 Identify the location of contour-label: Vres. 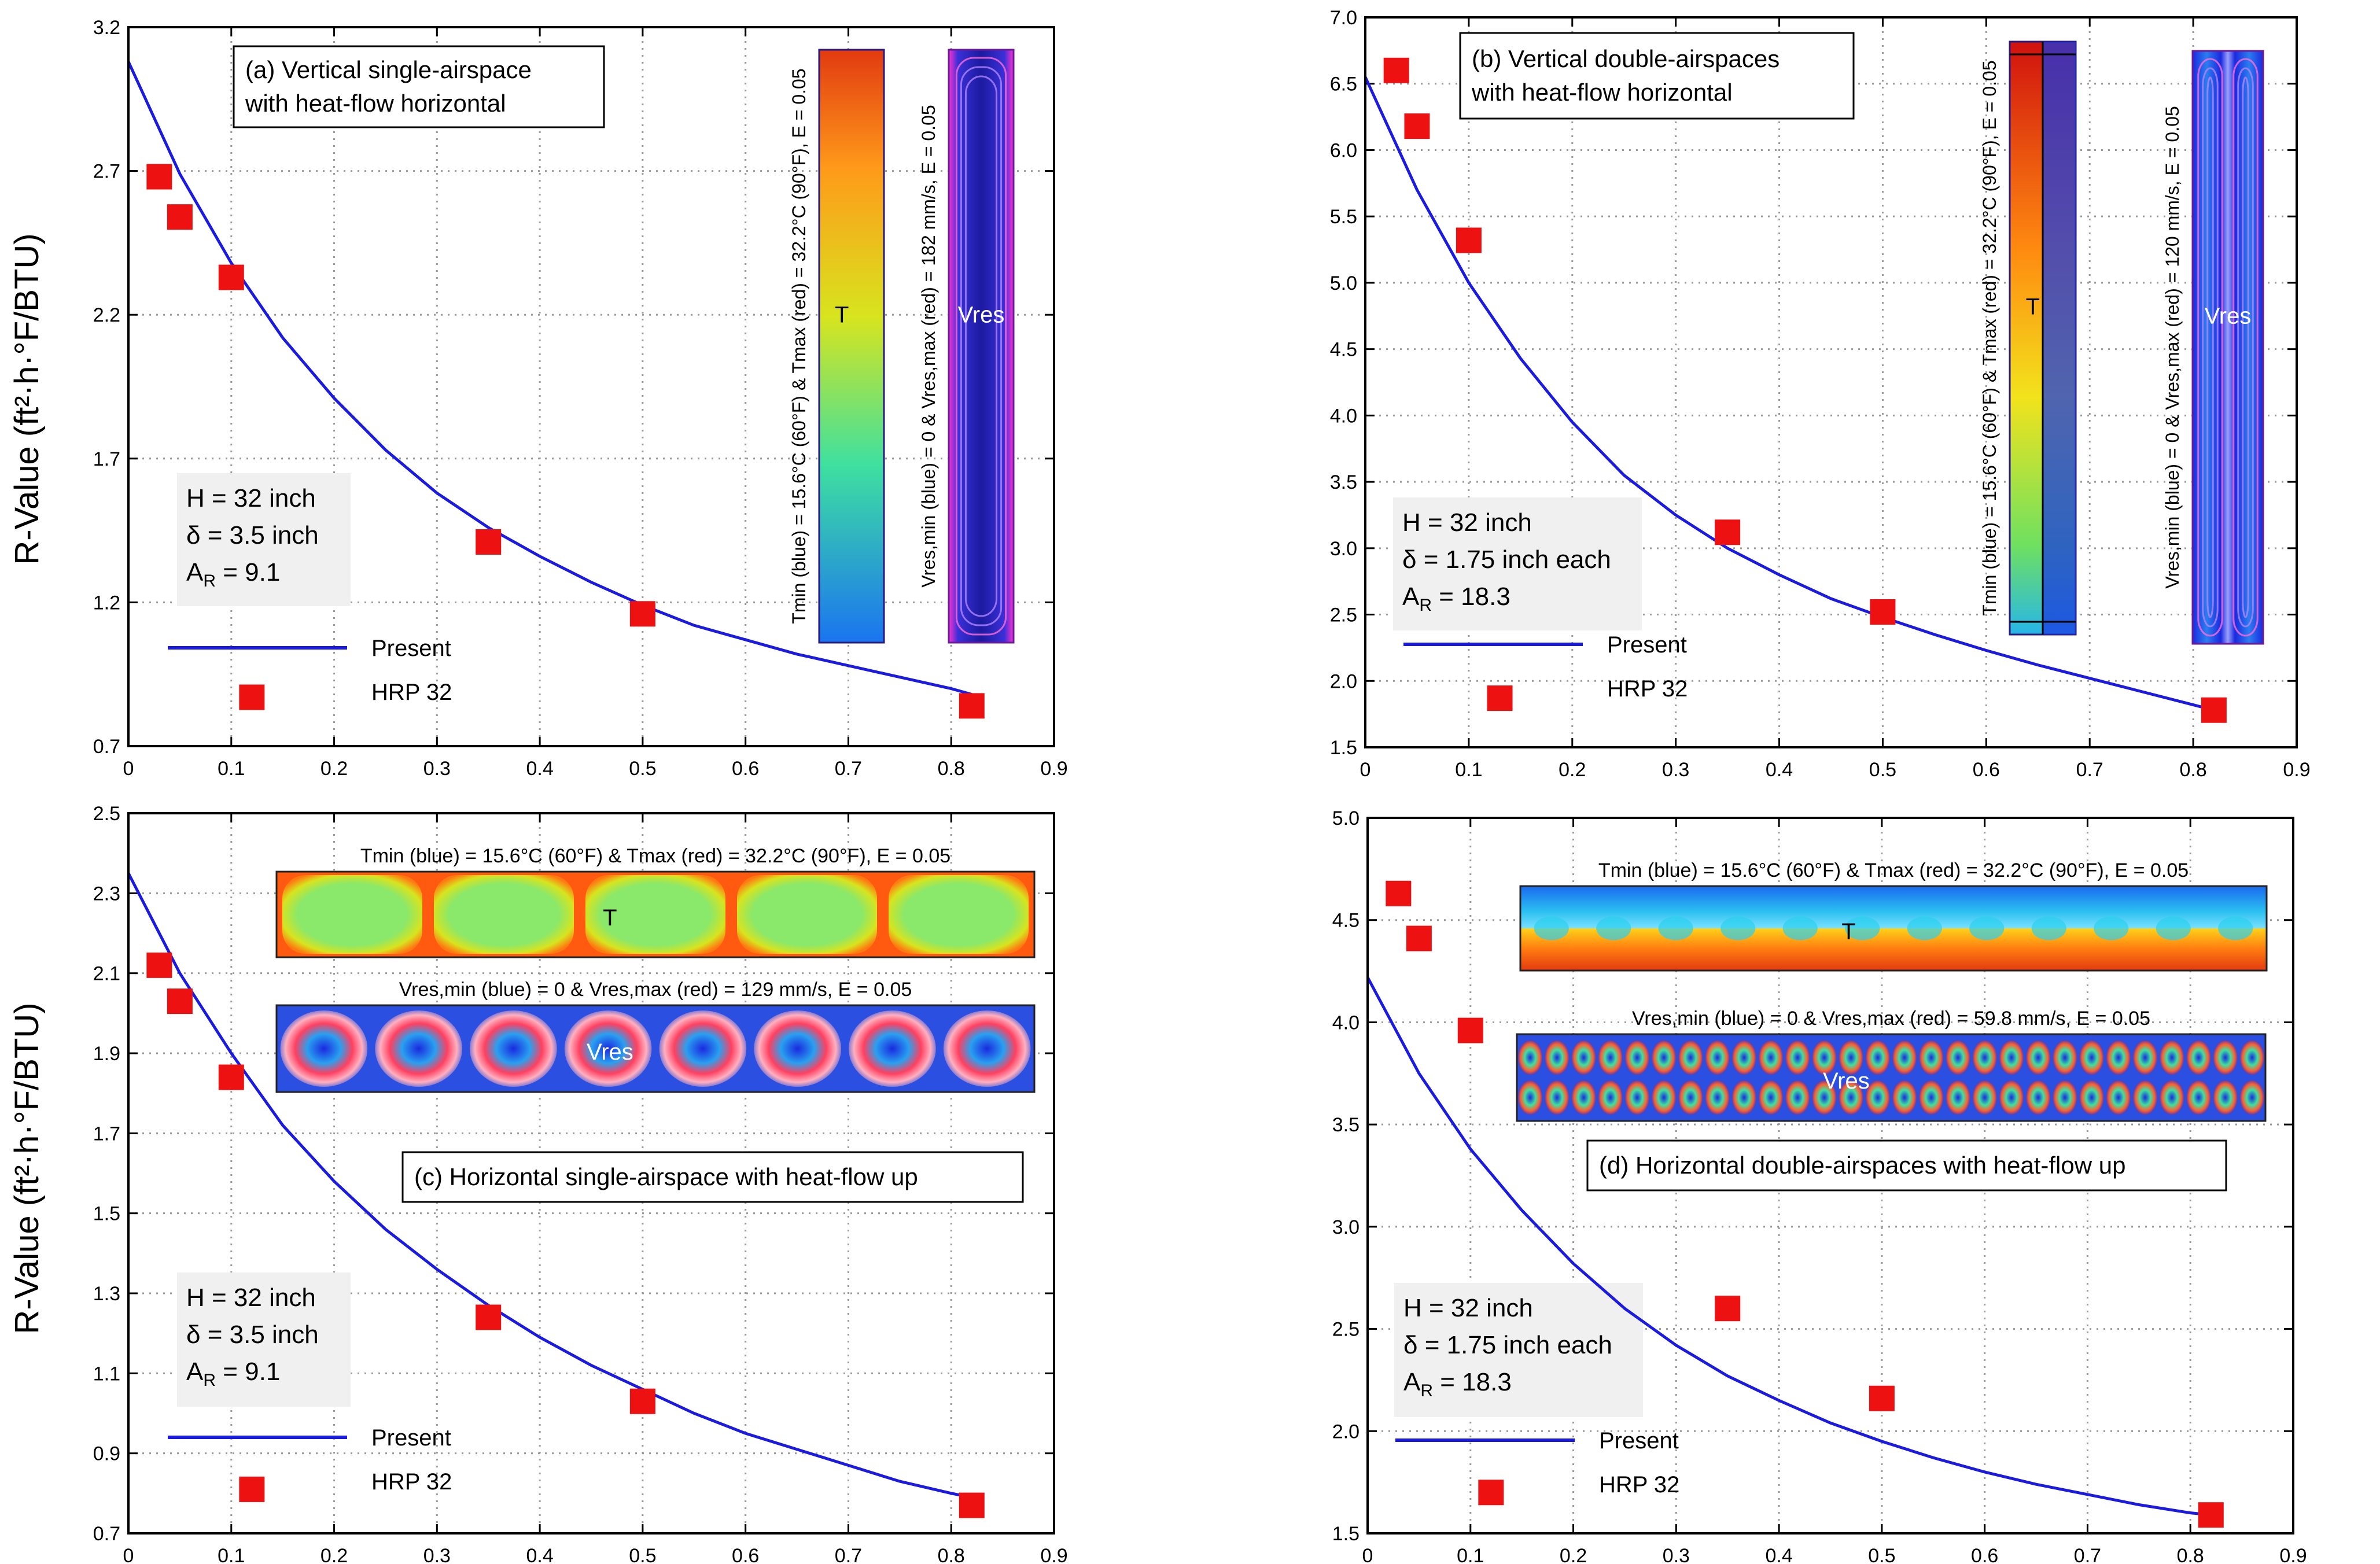
(2228, 316).